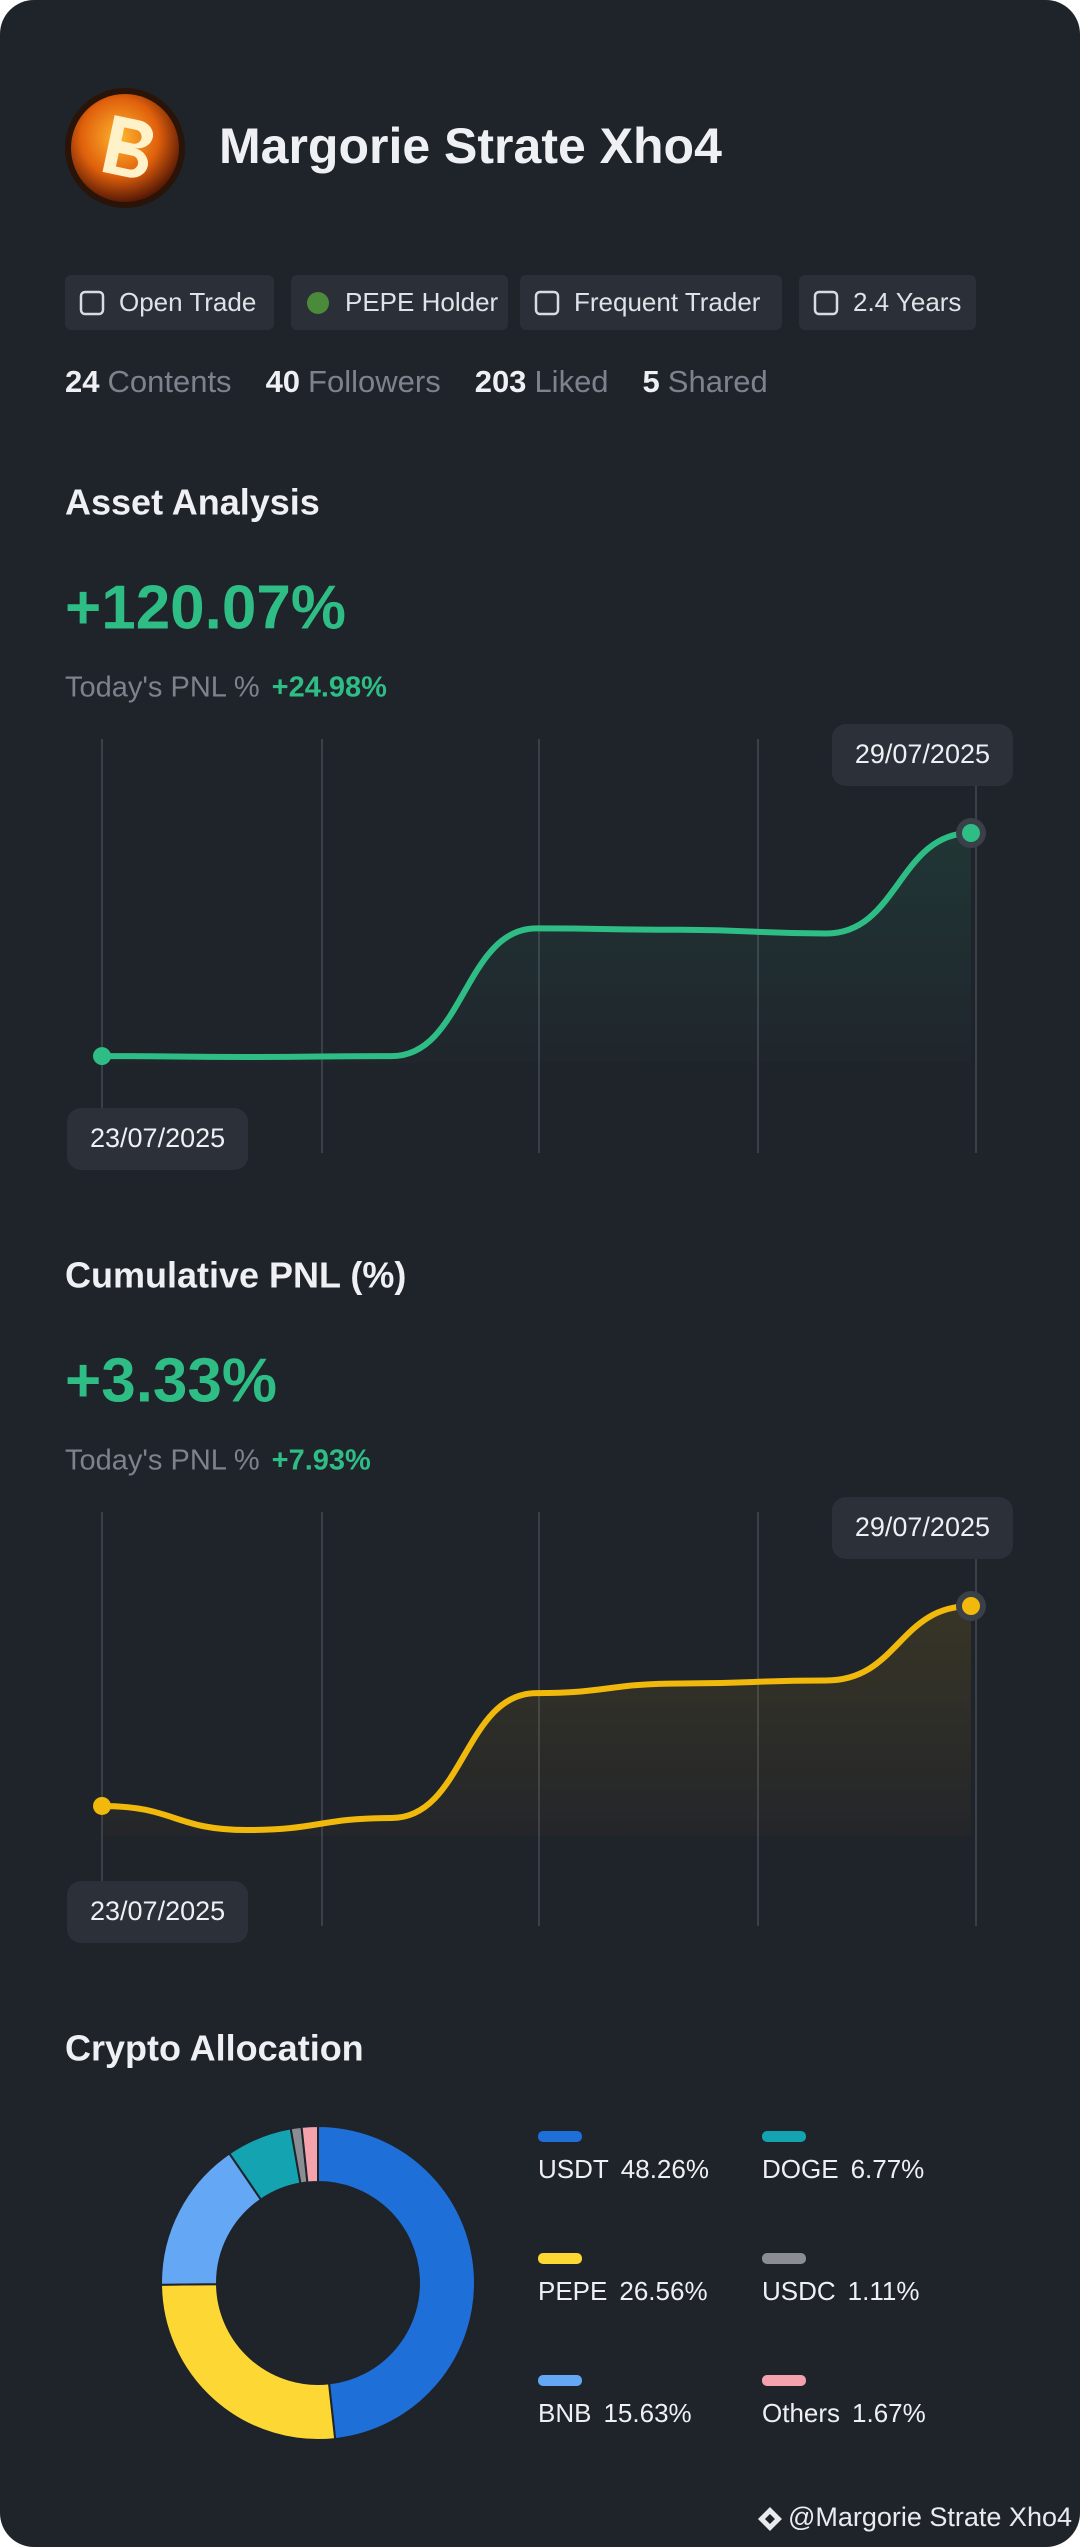  I want to click on section-title: Crypto Allocation, so click(214, 2048).